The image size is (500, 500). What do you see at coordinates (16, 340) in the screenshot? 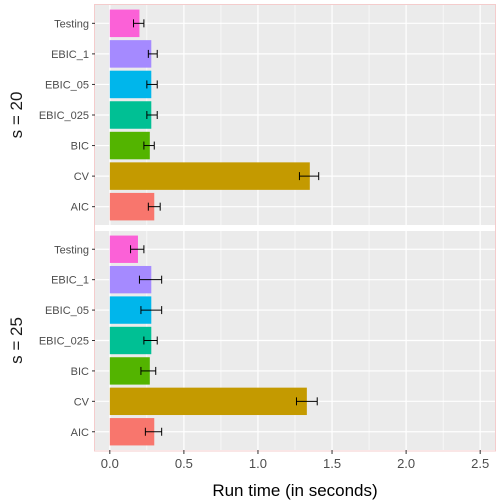
I see `panel-strip-label: s = 25` at bounding box center [16, 340].